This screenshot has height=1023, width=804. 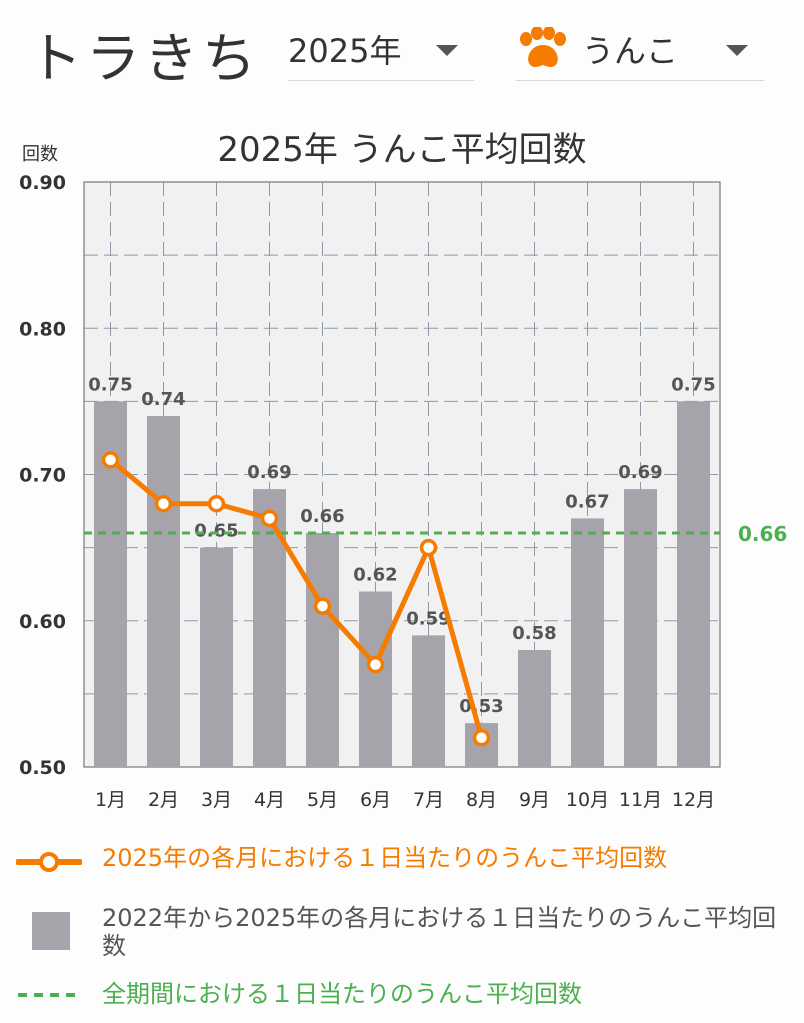 What do you see at coordinates (163, 800) in the screenshot?
I see `x-tick-label: 2月` at bounding box center [163, 800].